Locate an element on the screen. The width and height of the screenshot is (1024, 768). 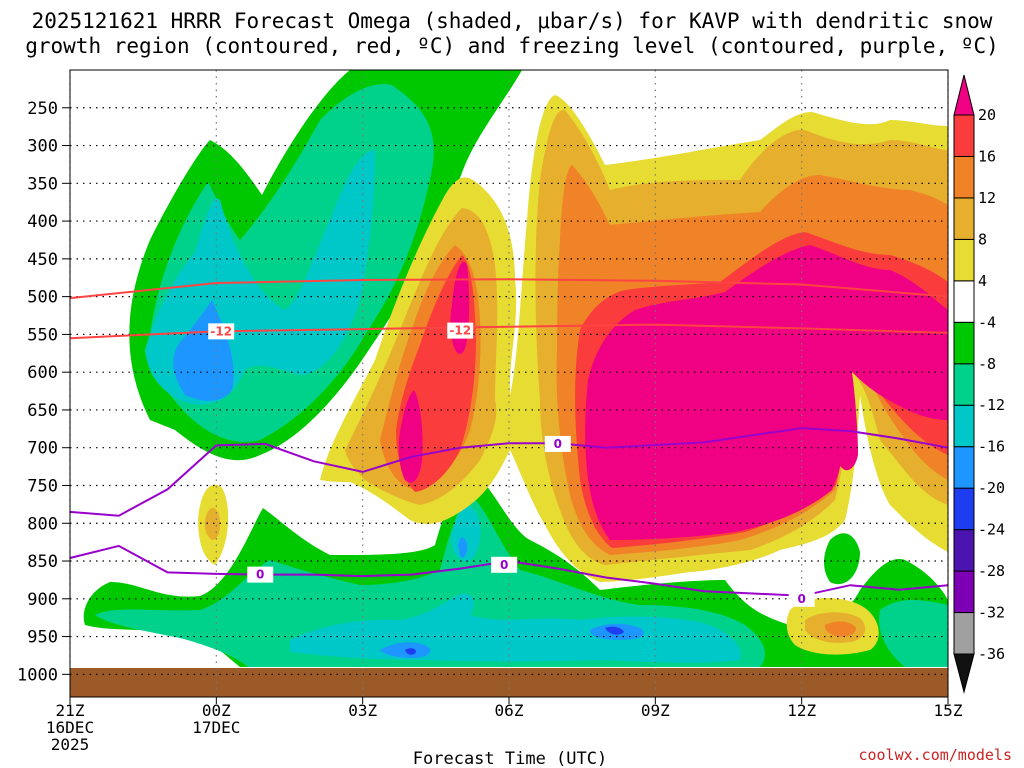
y-tick-label: 400 is located at coordinates (42, 222).